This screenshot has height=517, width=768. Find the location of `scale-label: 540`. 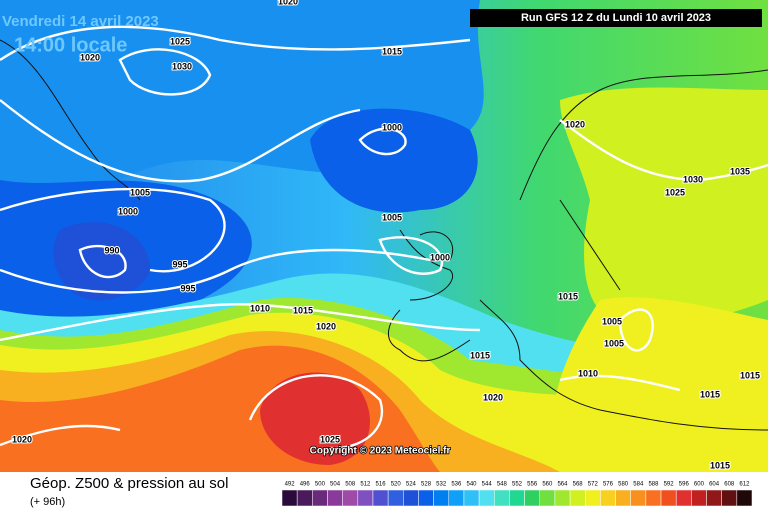

scale-label: 540 is located at coordinates (472, 485).